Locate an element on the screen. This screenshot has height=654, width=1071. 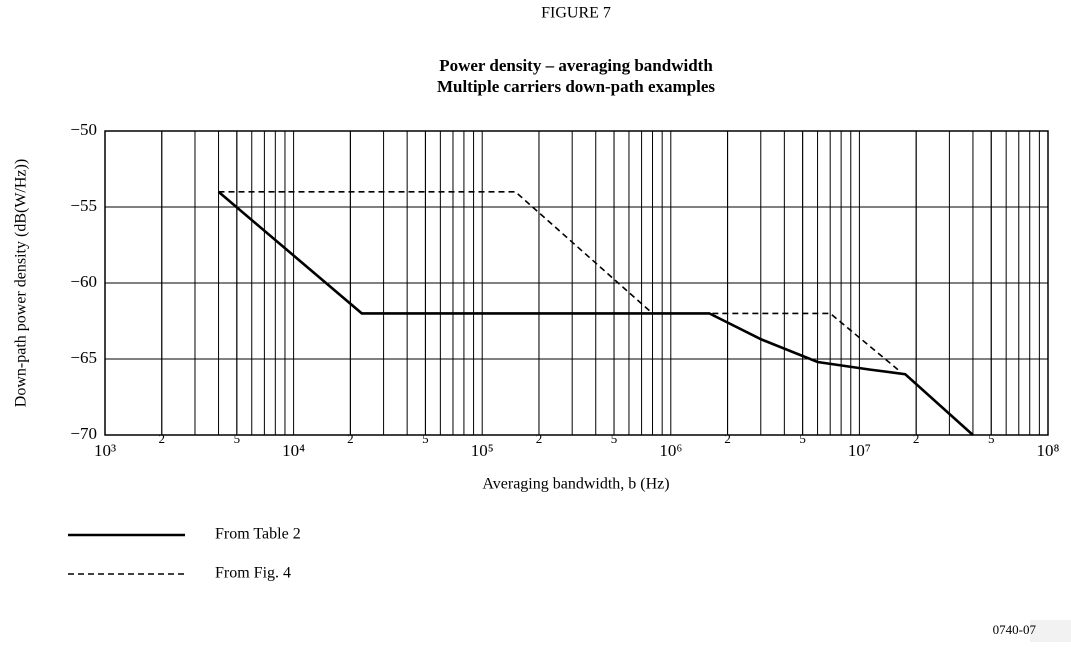
chart-title: Power density – averaging bandwidth is located at coordinates (576, 65).